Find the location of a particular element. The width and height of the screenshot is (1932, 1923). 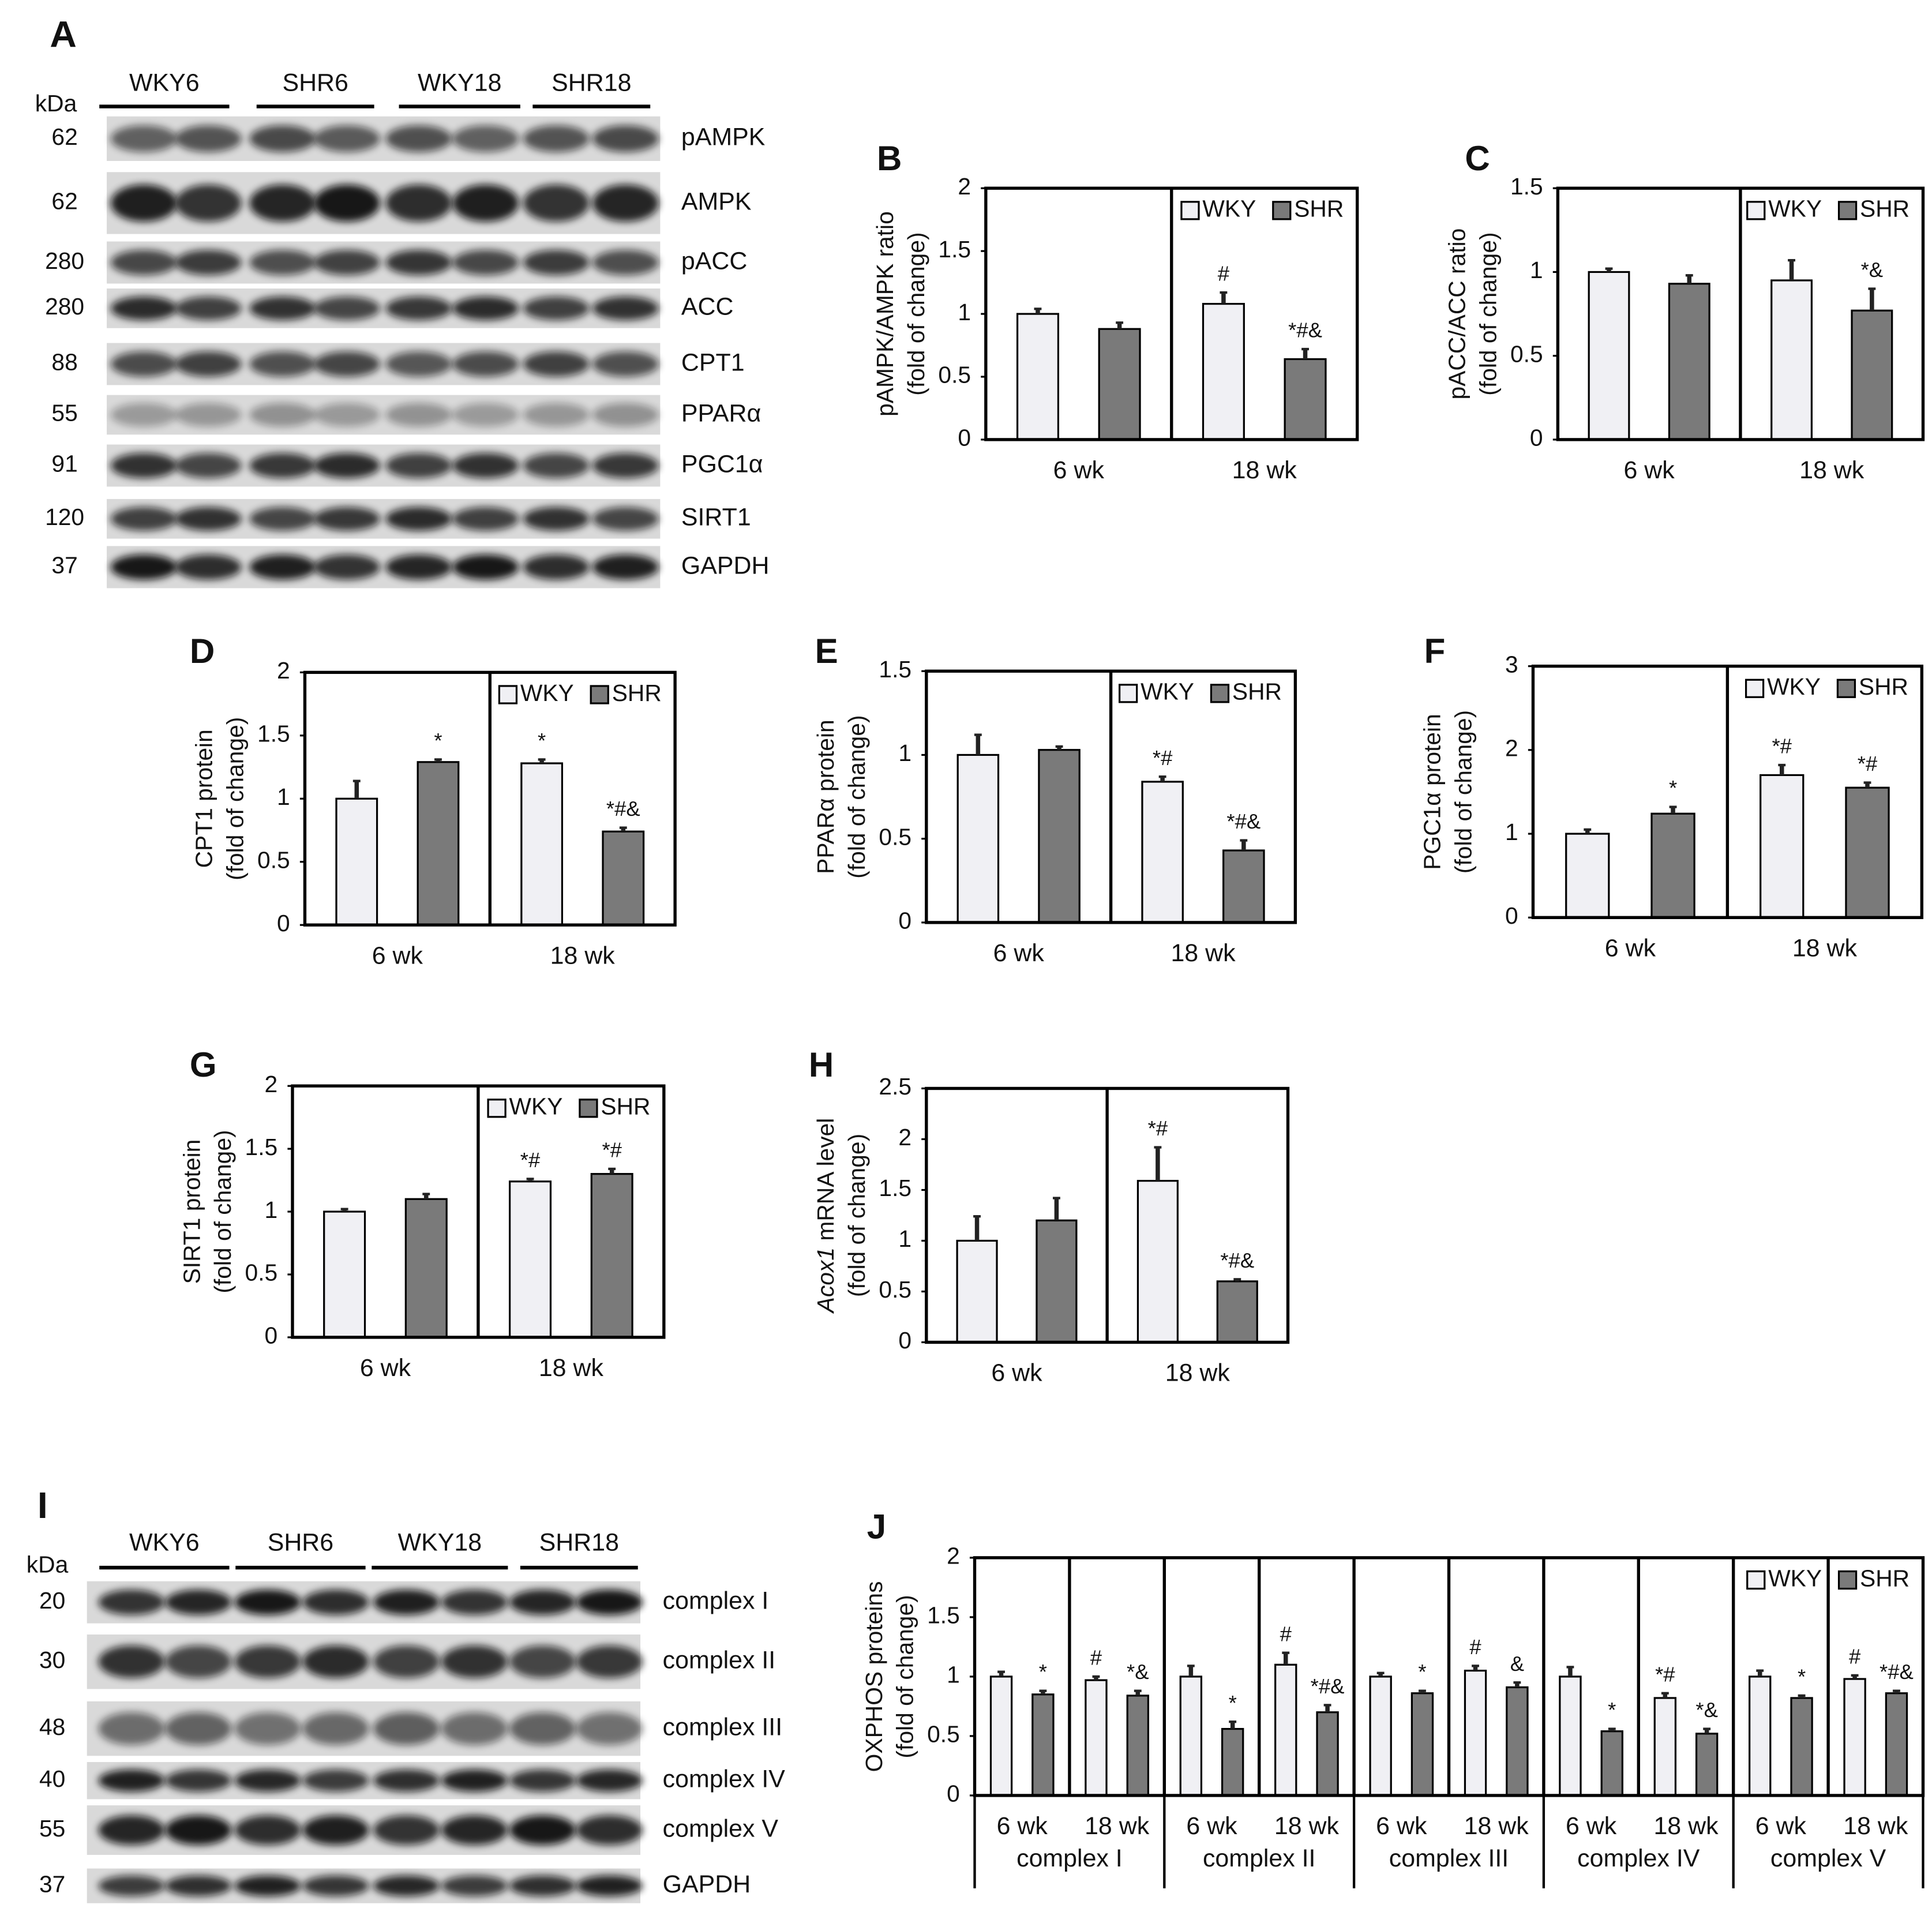

group-label: complex I is located at coordinates (1069, 1858).